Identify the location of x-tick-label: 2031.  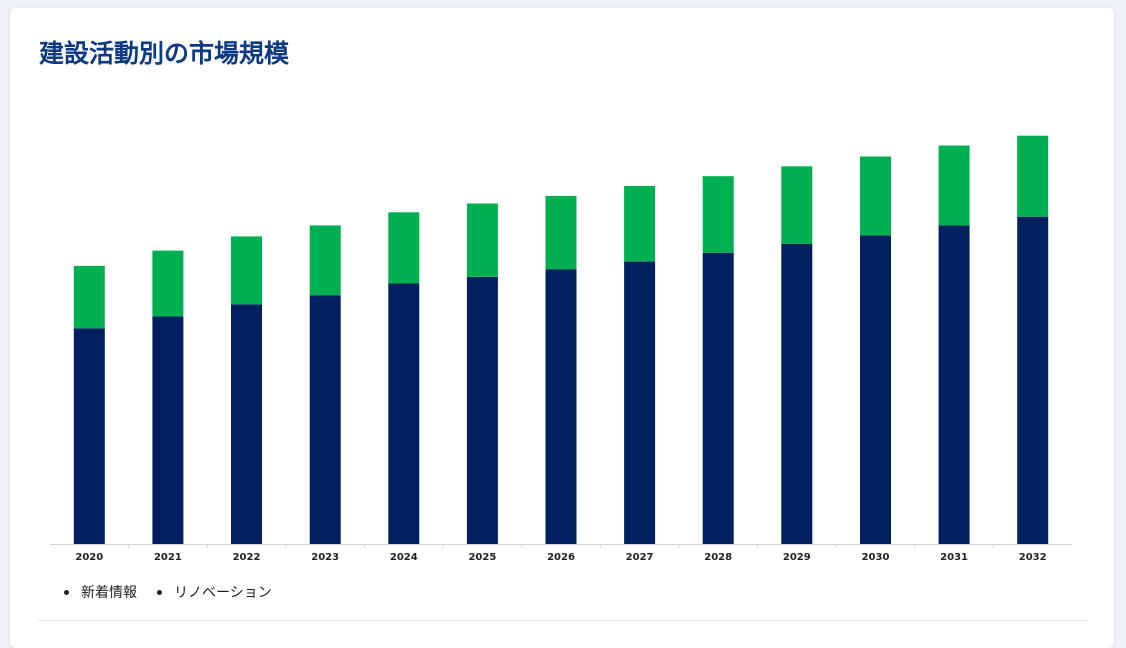
(954, 557).